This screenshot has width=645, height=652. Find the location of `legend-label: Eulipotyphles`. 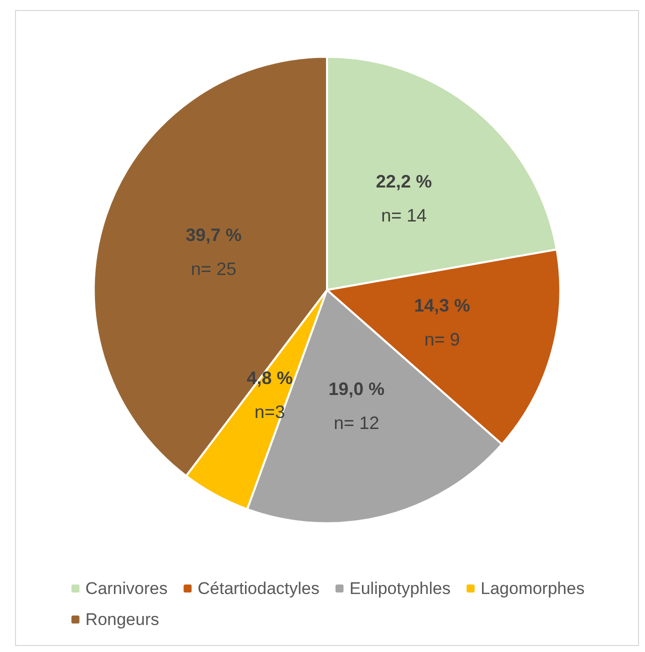

legend-label: Eulipotyphles is located at coordinates (400, 588).